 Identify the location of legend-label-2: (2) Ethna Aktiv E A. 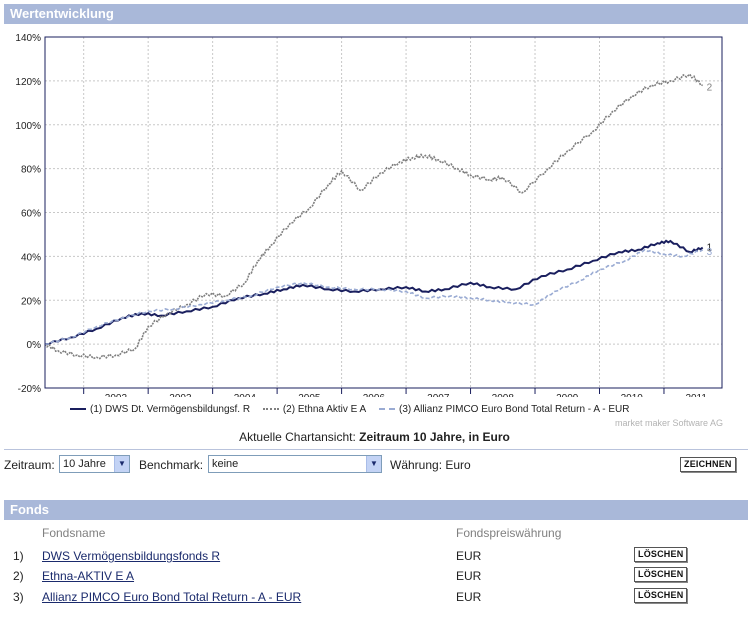
(324, 409).